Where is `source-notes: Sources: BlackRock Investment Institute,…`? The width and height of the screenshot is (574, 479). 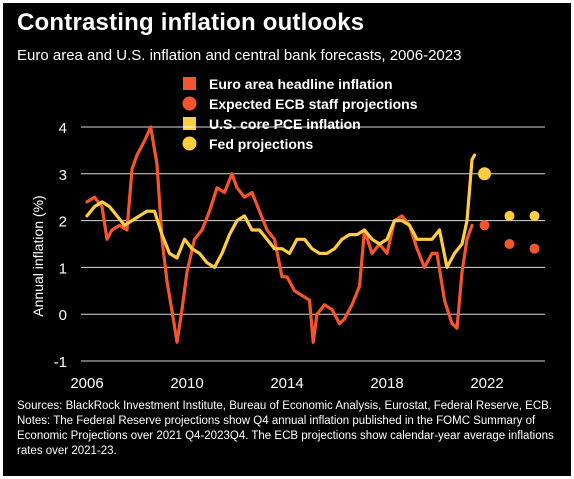 source-notes: Sources: BlackRock Investment Institute,… is located at coordinates (285, 428).